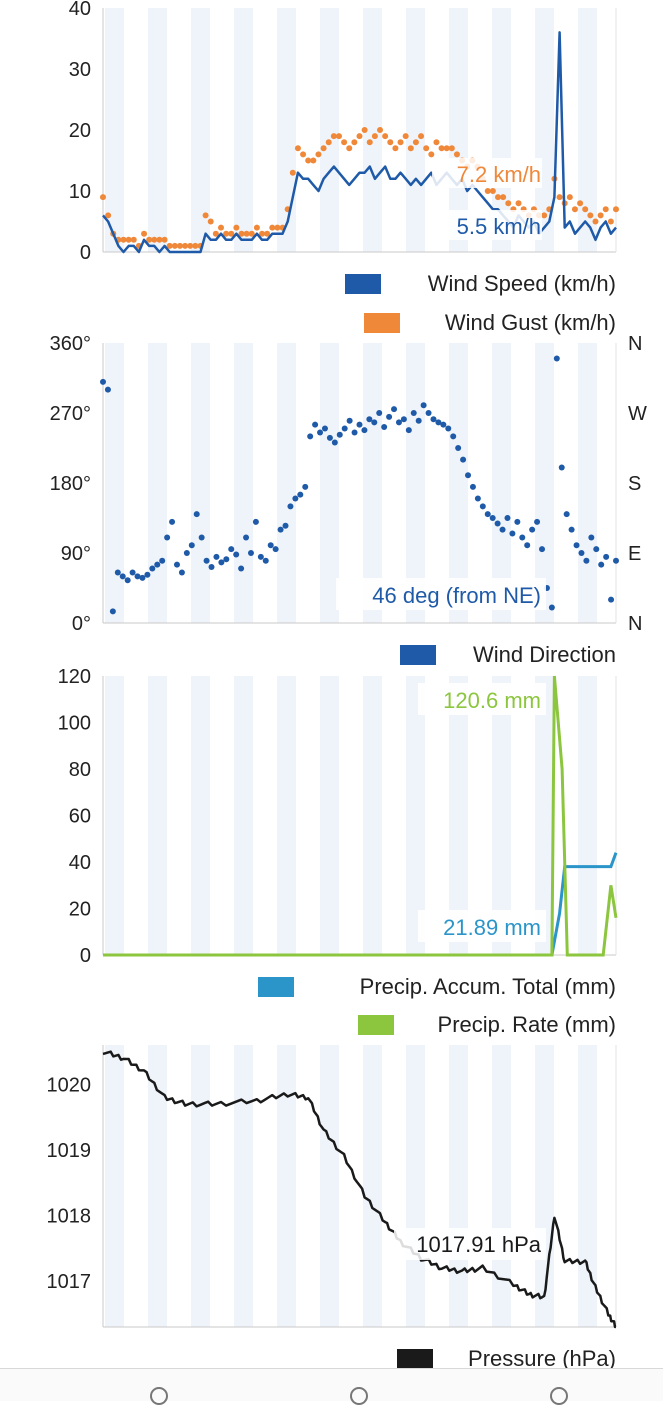  Describe the element at coordinates (74, 677) in the screenshot. I see `y-tick-label: 120` at that location.